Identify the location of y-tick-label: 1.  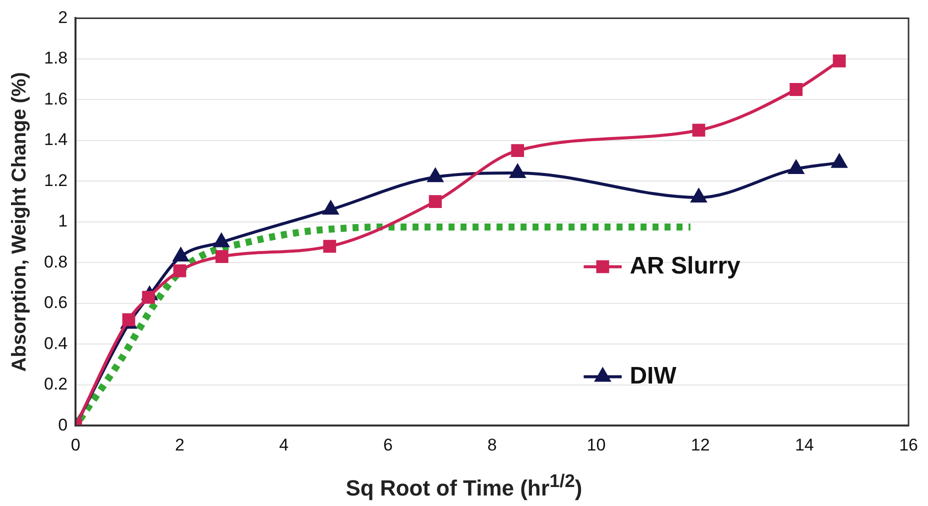
(63, 221).